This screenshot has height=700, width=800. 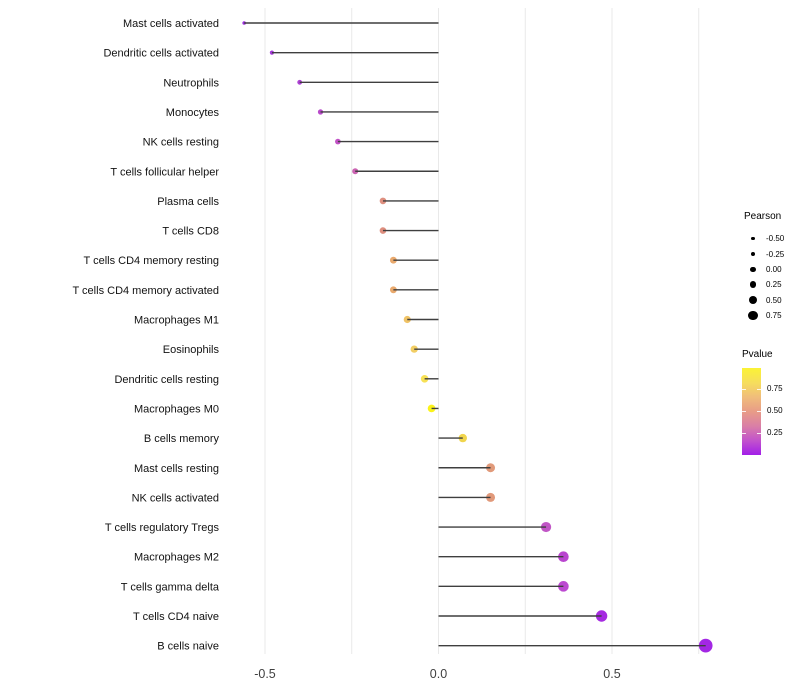 What do you see at coordinates (775, 388) in the screenshot?
I see `pvalue-legend-label: 0.75` at bounding box center [775, 388].